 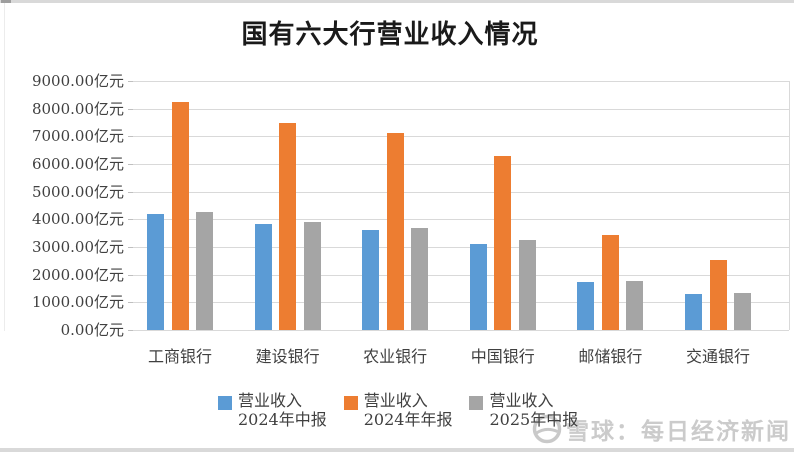 I want to click on bar-中国银行-营业收入2025年中报, so click(x=527, y=284).